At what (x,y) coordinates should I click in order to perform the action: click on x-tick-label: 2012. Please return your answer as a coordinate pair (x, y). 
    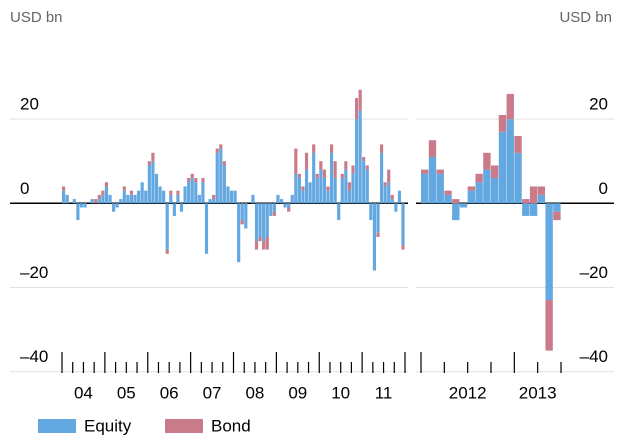
    Looking at the image, I should click on (468, 392).